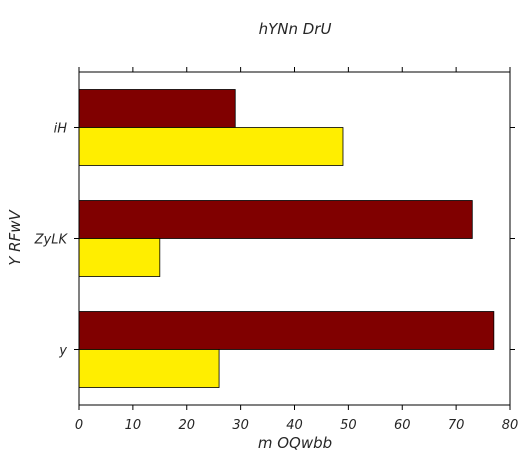 Image resolution: width=528 pixels, height=462 pixels. What do you see at coordinates (51, 240) in the screenshot?
I see `y-tick-label: ZyLK` at bounding box center [51, 240].